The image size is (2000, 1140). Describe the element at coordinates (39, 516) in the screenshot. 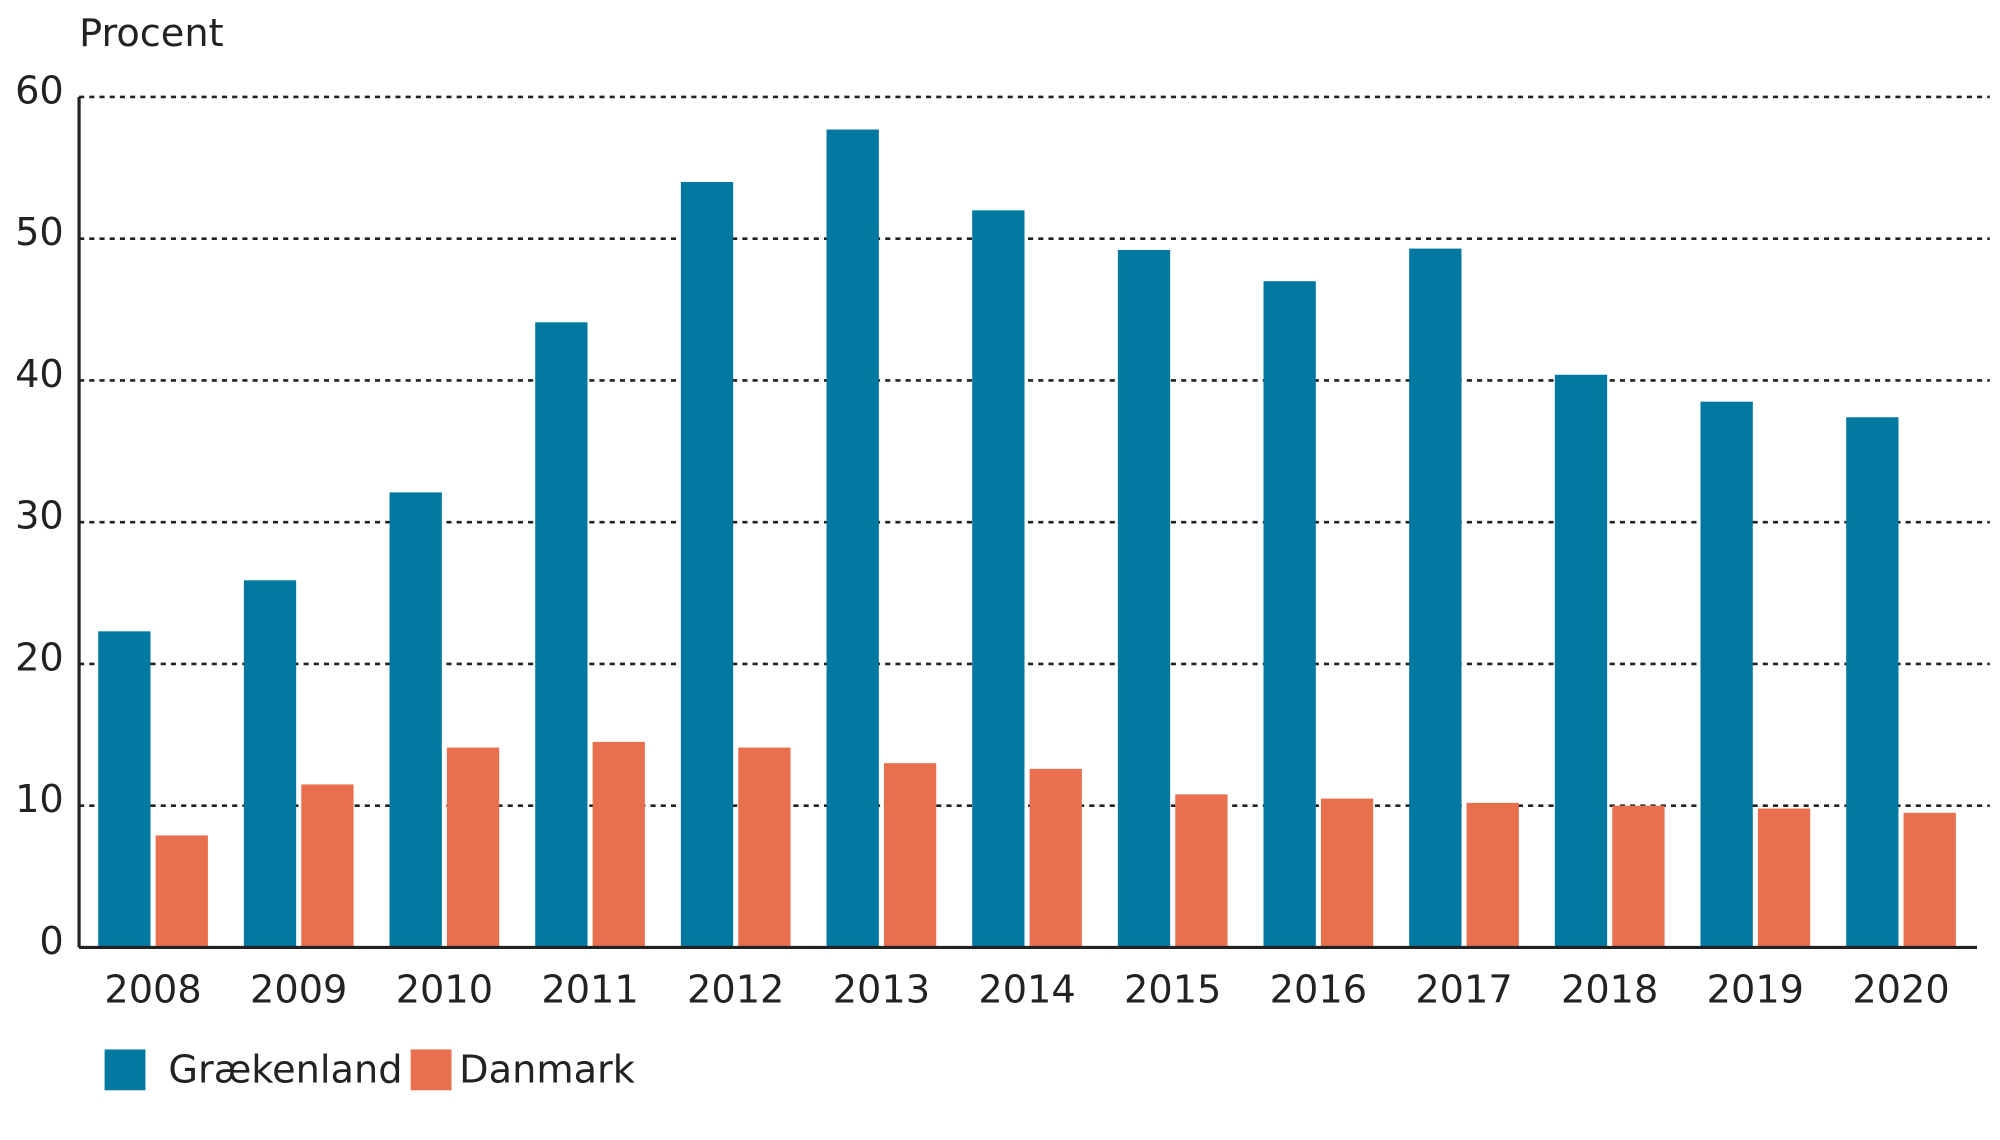

I see `y-tick-label: 30` at that location.